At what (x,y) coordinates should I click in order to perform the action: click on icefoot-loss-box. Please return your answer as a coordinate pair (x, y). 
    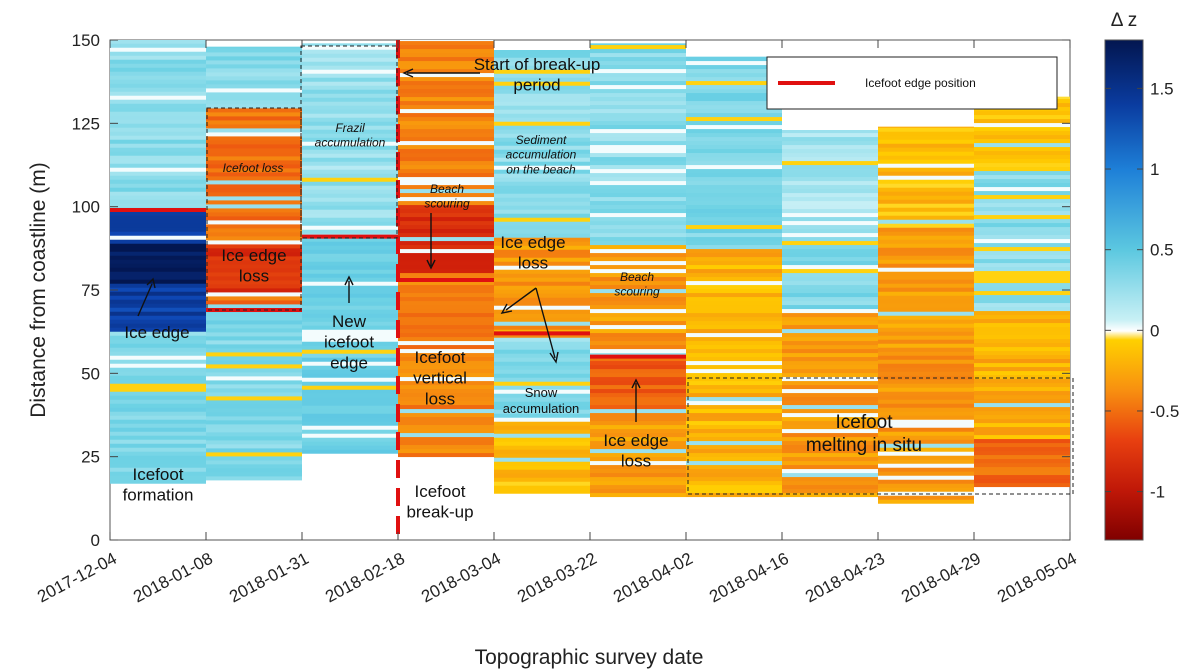
    Looking at the image, I should click on (254, 209).